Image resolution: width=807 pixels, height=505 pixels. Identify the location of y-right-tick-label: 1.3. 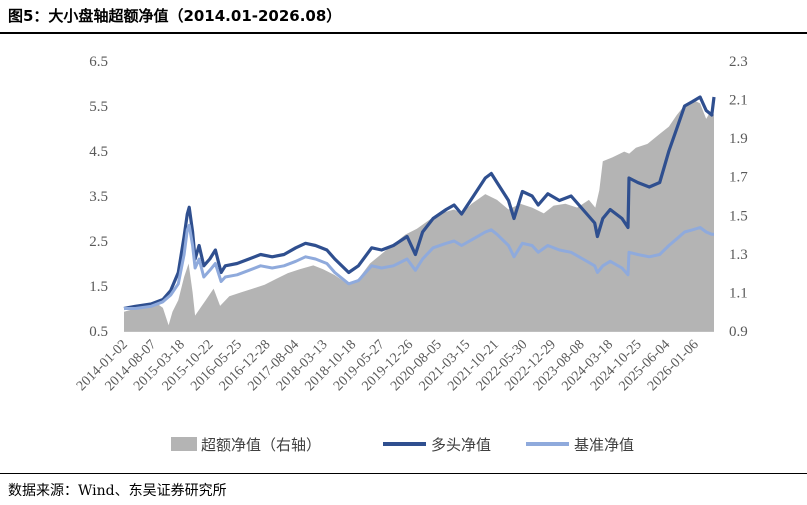
(738, 255).